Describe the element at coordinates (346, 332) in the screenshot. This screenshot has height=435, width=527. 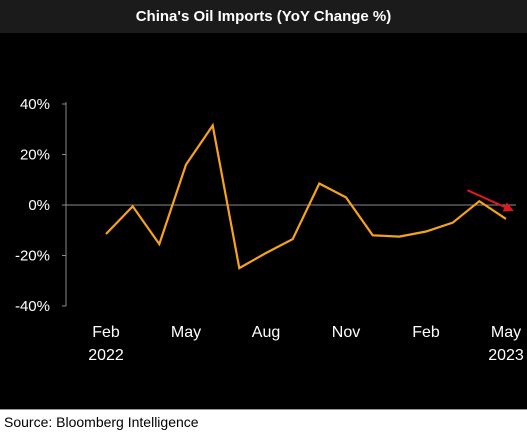
I see `x-tick-label: Nov` at that location.